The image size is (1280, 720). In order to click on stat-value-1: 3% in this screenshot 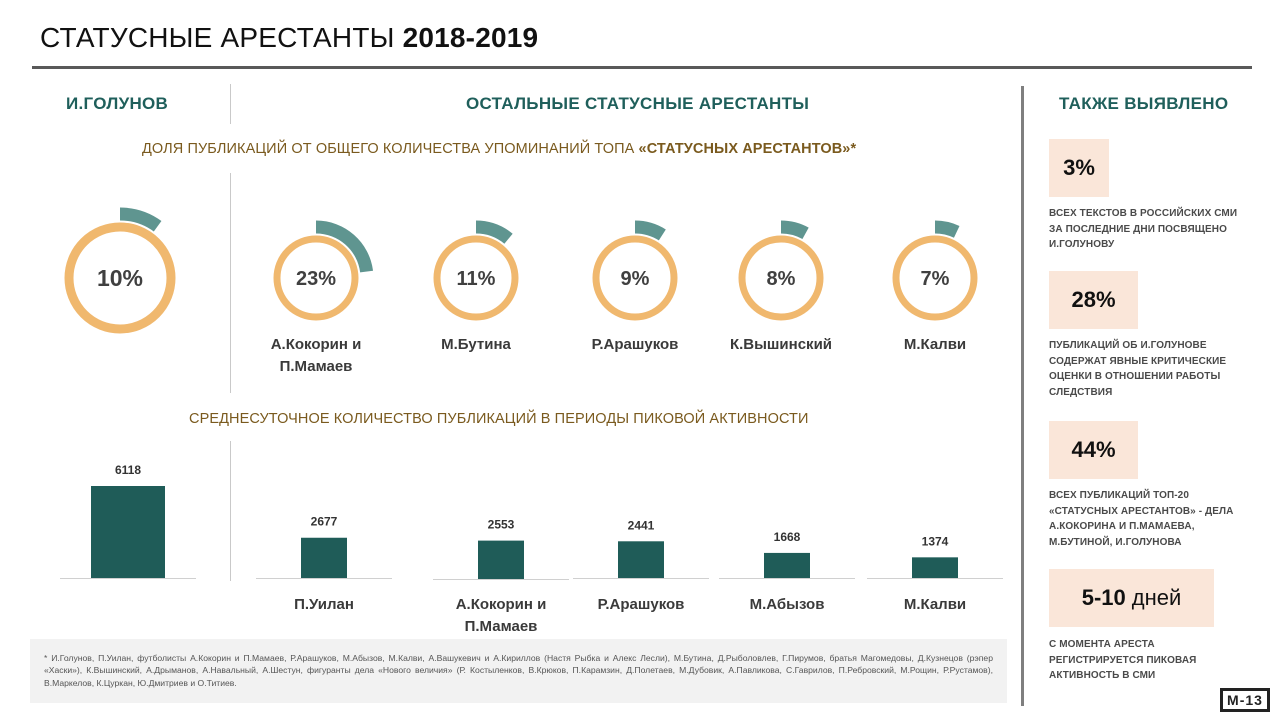, I will do `click(1079, 167)`.